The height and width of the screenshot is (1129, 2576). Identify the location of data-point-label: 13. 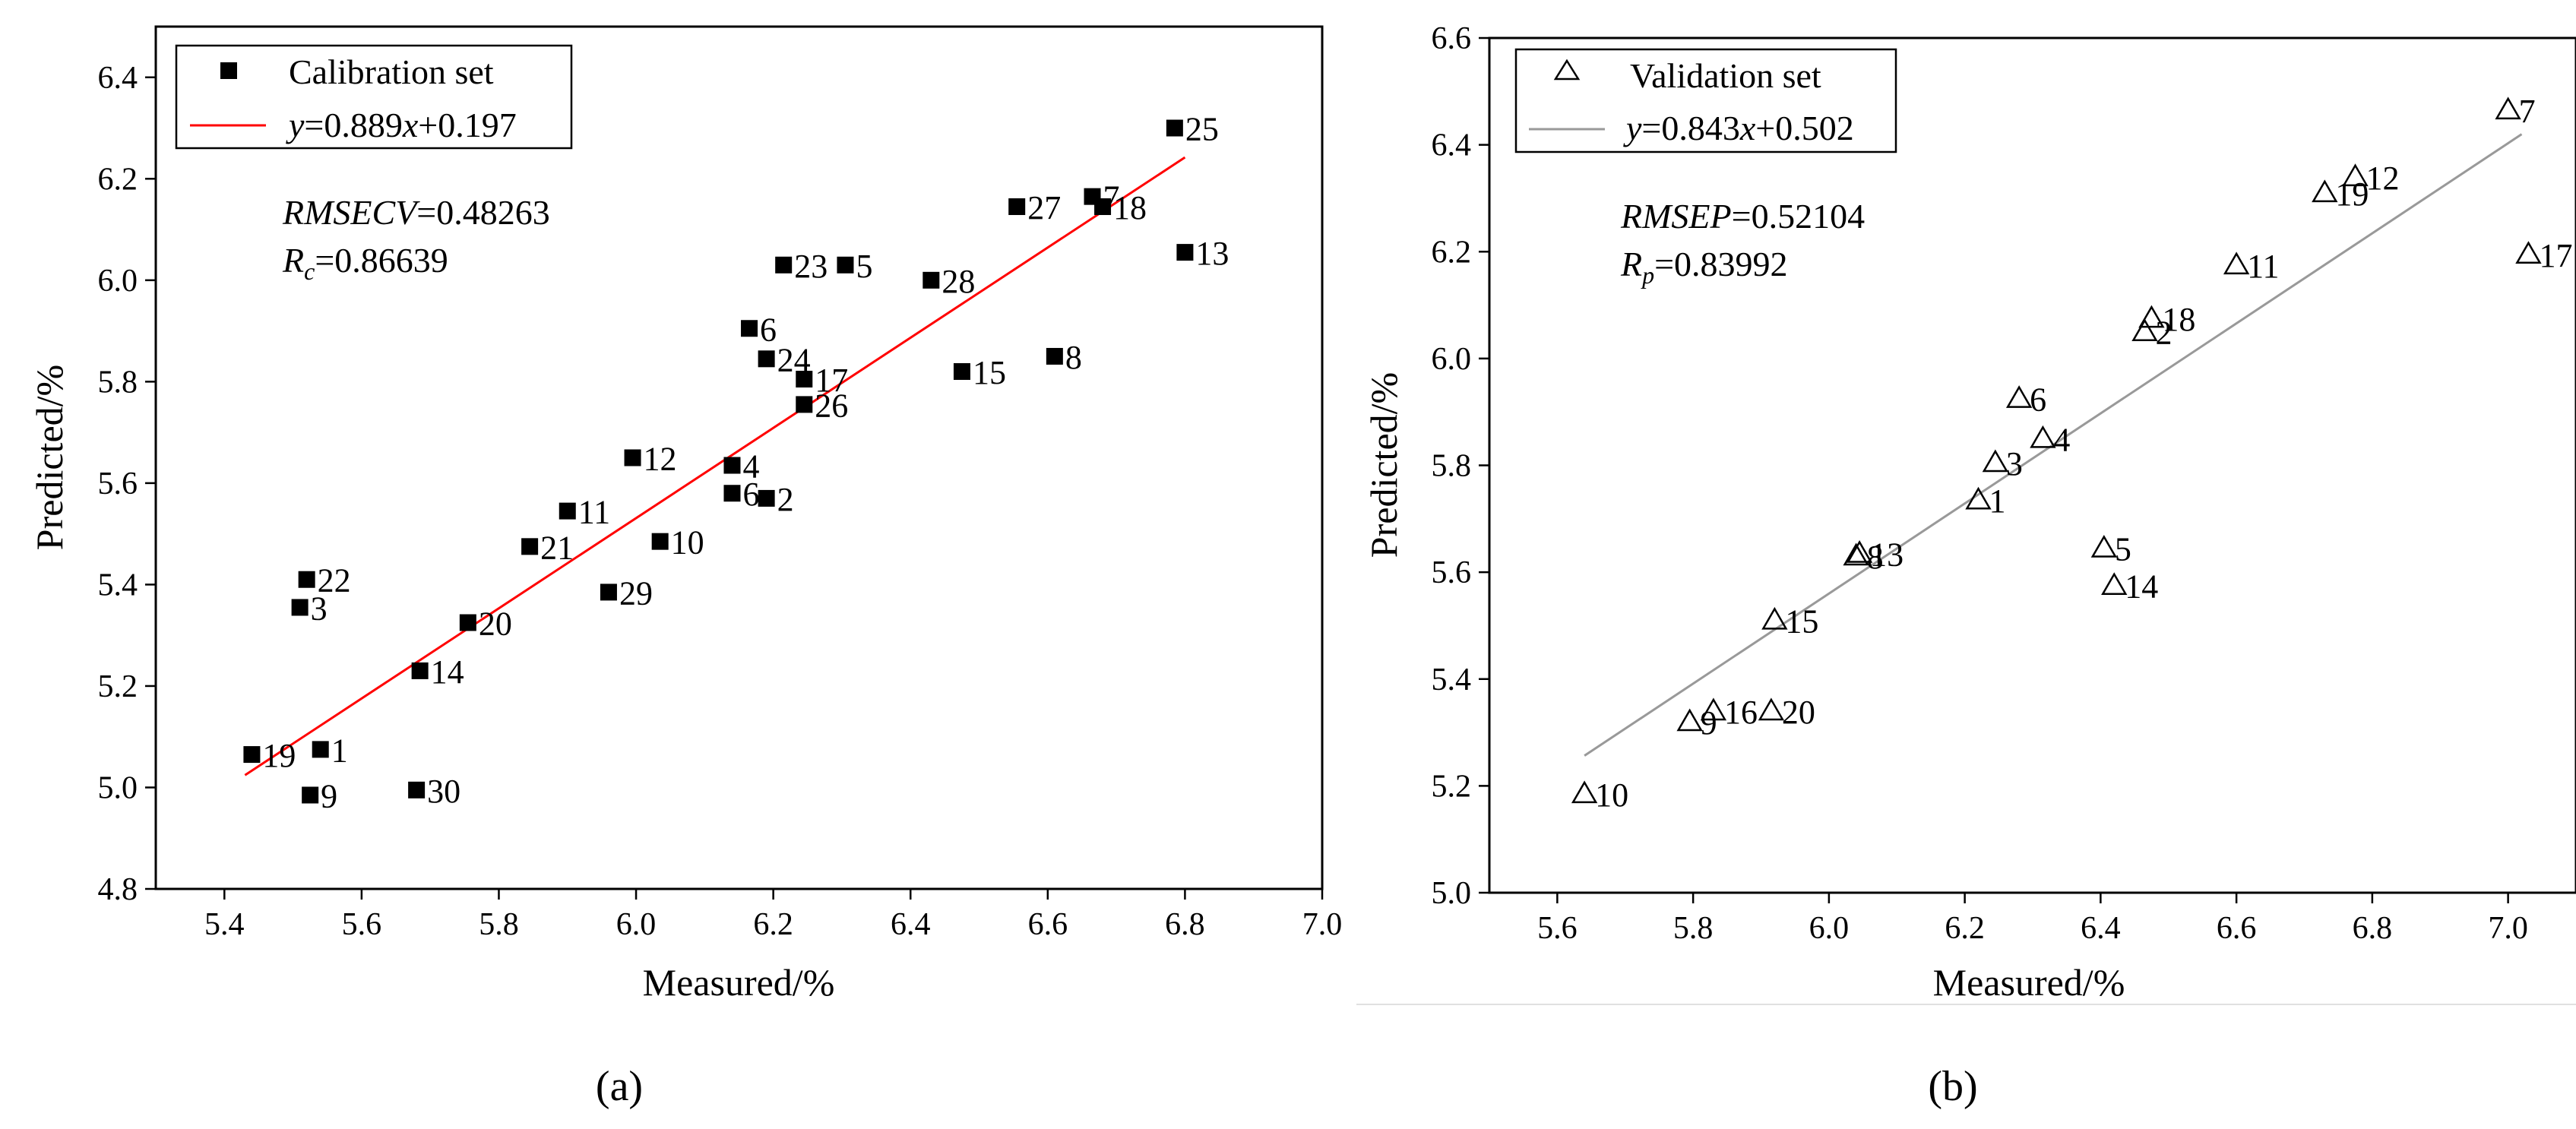
(1212, 254).